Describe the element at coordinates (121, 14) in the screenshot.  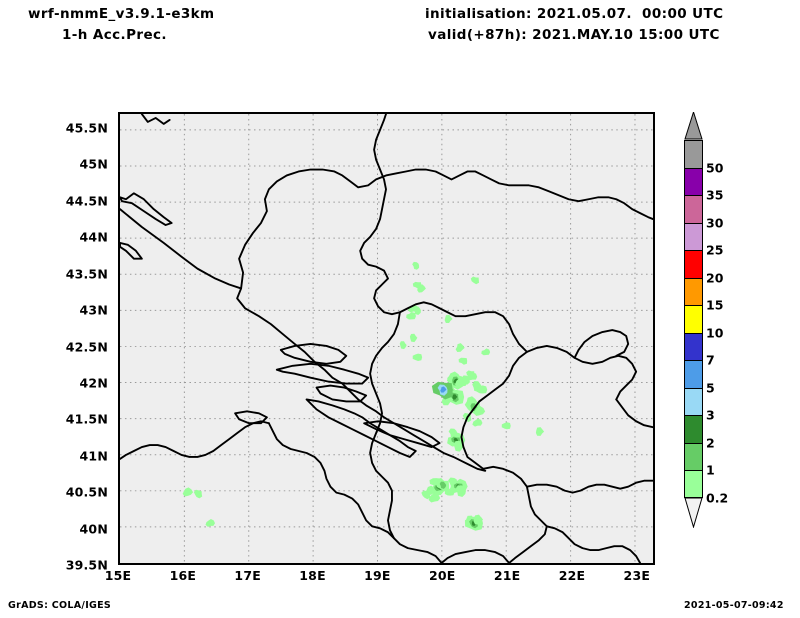
I see `model-title: wrf-nmmE_v3.9.1-e3km` at that location.